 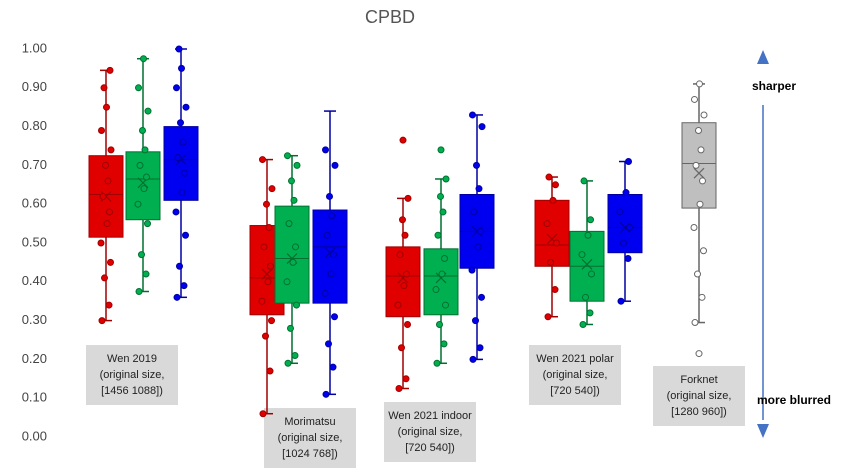 What do you see at coordinates (34, 319) in the screenshot?
I see `y-tick-label: 0.30` at bounding box center [34, 319].